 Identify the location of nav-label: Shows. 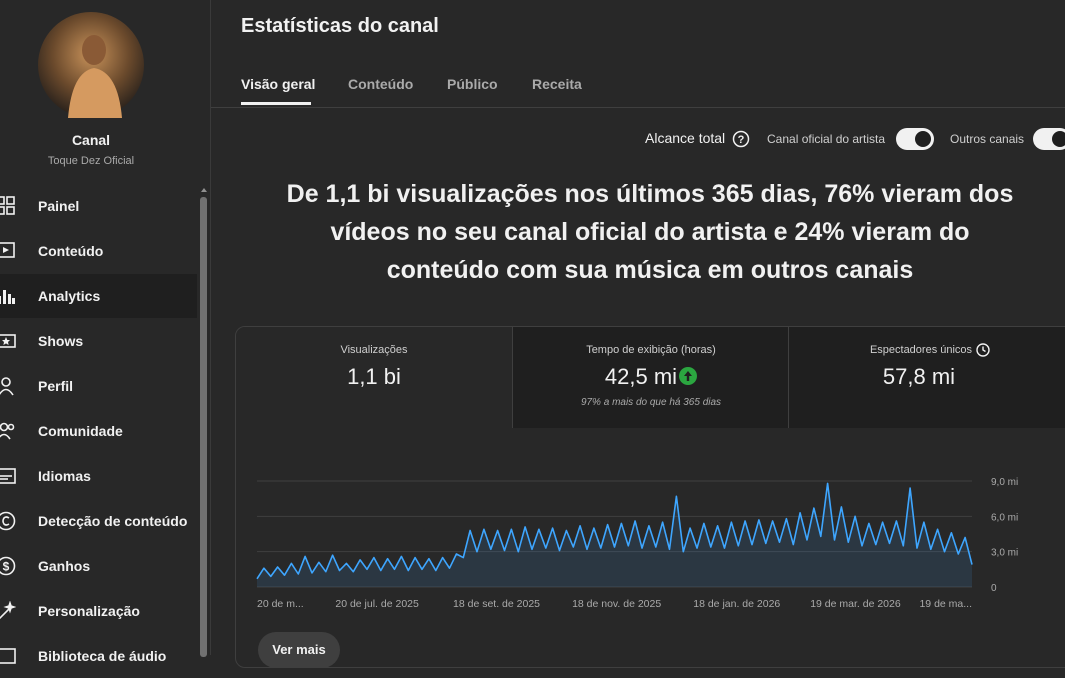
(61, 341).